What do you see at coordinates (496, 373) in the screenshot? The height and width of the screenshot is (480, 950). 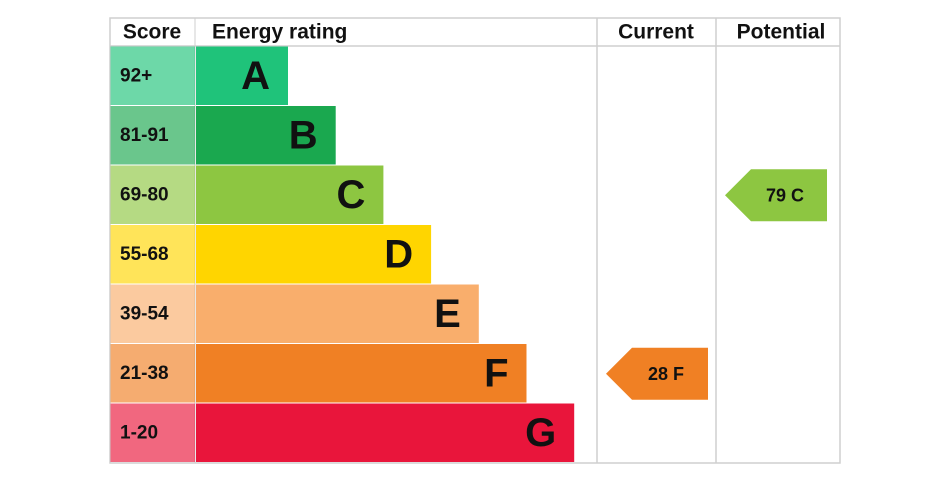 I see `band-letter: F` at bounding box center [496, 373].